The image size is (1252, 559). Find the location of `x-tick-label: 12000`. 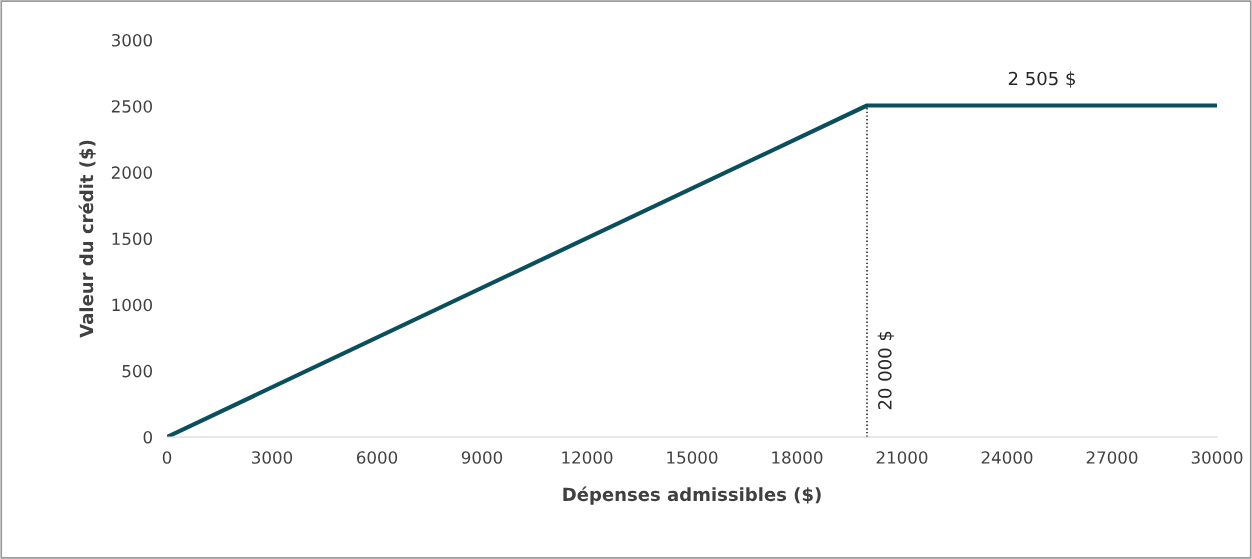

x-tick-label: 12000 is located at coordinates (587, 457).